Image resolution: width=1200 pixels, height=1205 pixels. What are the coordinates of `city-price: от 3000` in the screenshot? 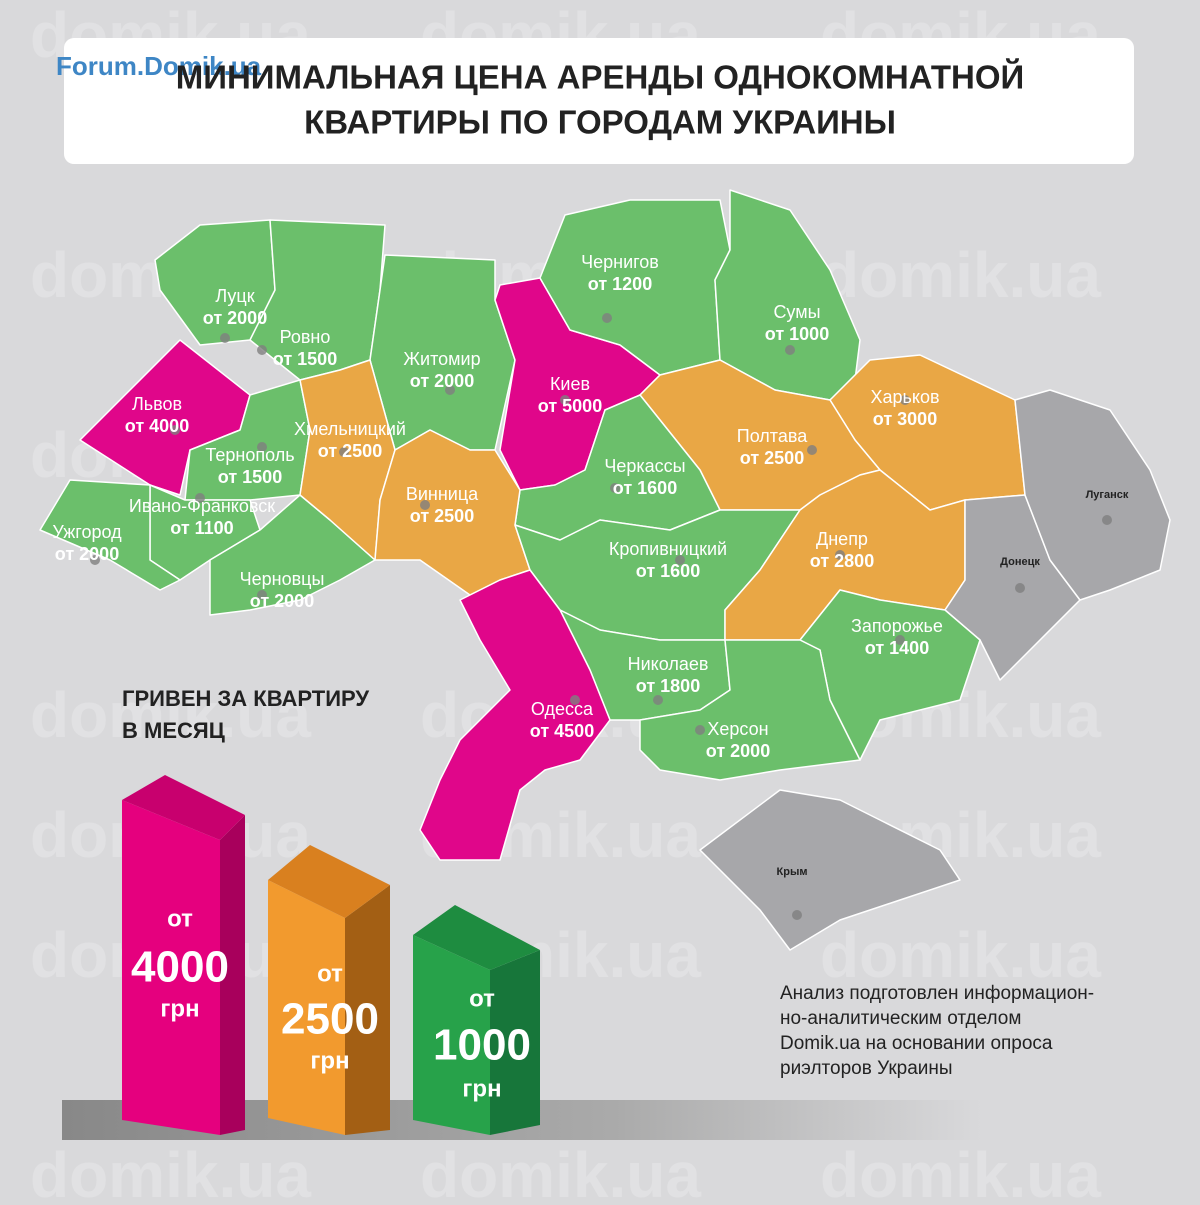 It's located at (905, 419).